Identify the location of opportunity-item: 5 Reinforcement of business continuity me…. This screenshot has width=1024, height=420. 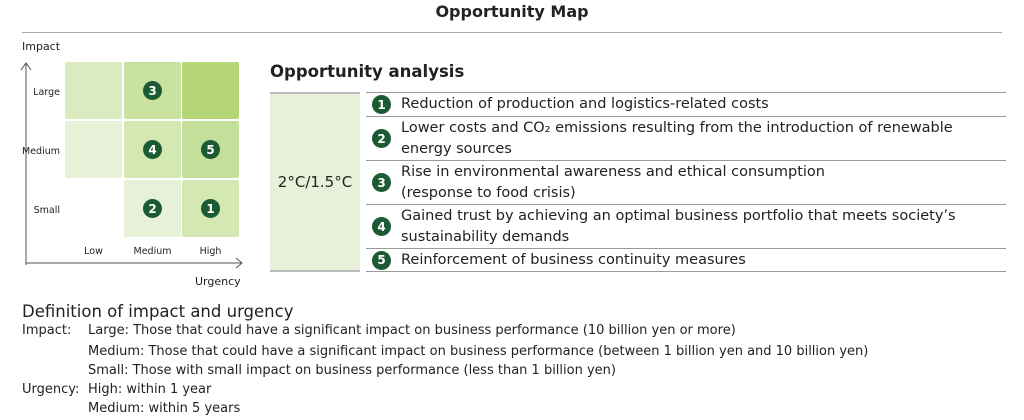
(686, 260).